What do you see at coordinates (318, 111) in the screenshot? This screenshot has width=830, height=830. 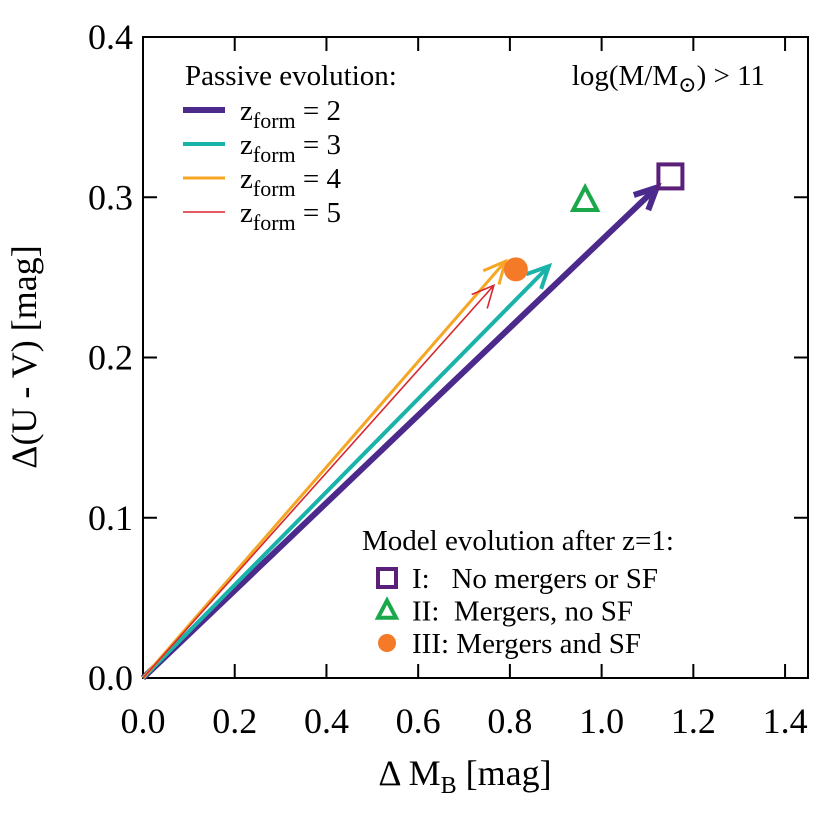 I see `legend-rest: = 2` at bounding box center [318, 111].